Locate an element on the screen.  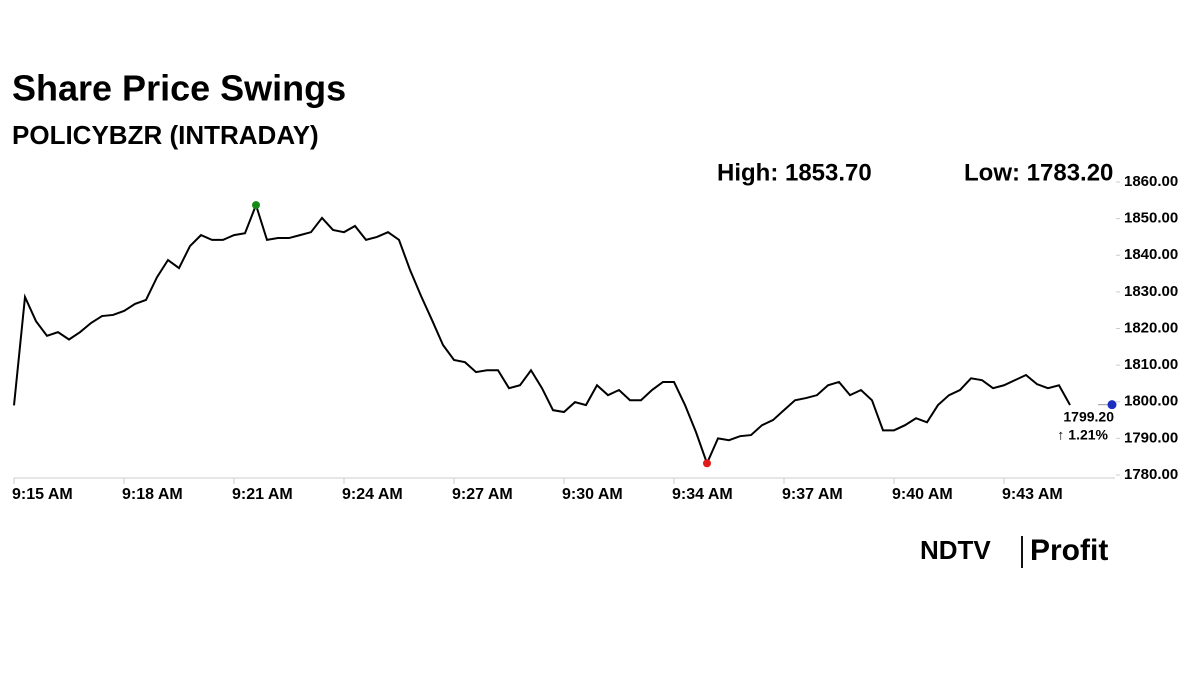
last-dot is located at coordinates (1112, 405).